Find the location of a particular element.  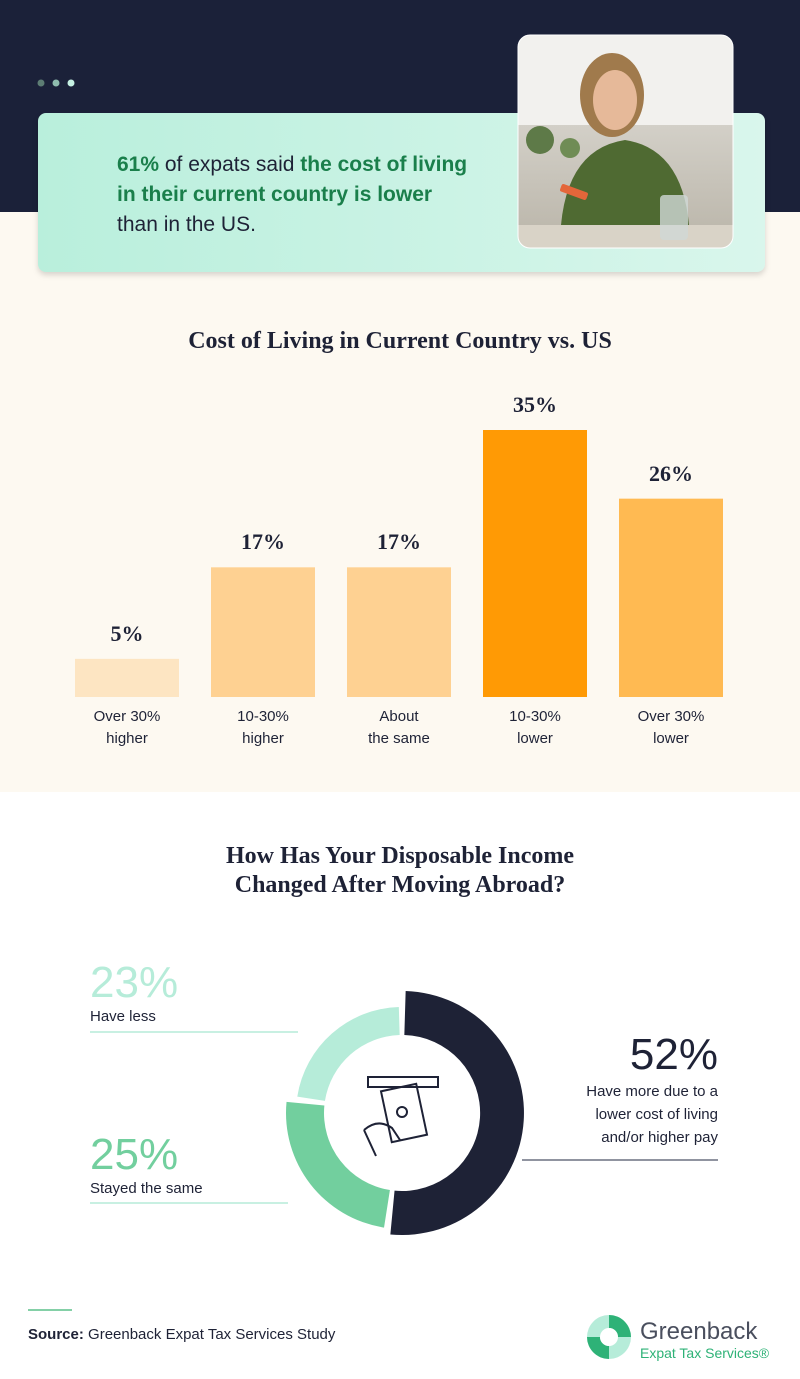

logo-tagline: Expat Tax Services® is located at coordinates (705, 1353).